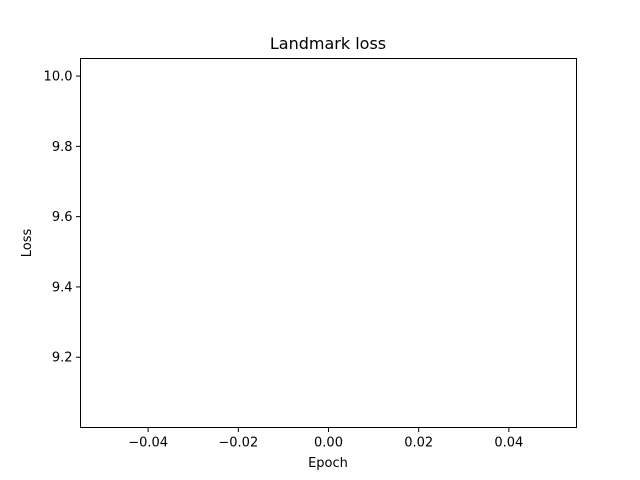 Image resolution: width=640 pixels, height=480 pixels. I want to click on x-tick-label: 0.00, so click(328, 443).